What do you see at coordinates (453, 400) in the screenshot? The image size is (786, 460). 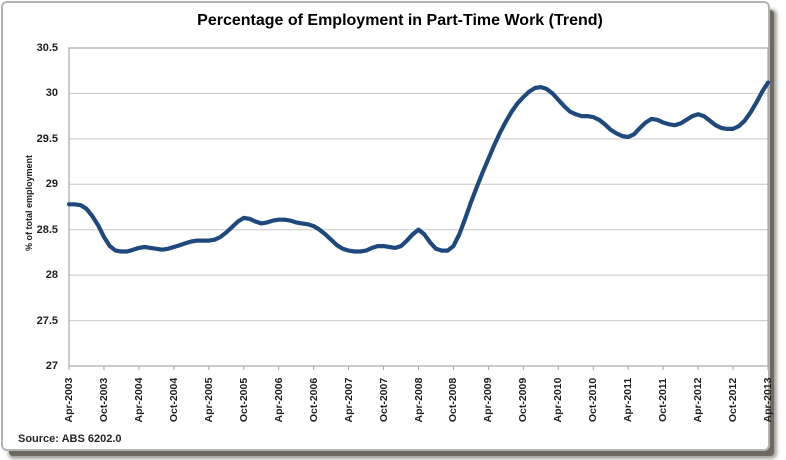 I see `x-tick-label: Oct-2008` at bounding box center [453, 400].